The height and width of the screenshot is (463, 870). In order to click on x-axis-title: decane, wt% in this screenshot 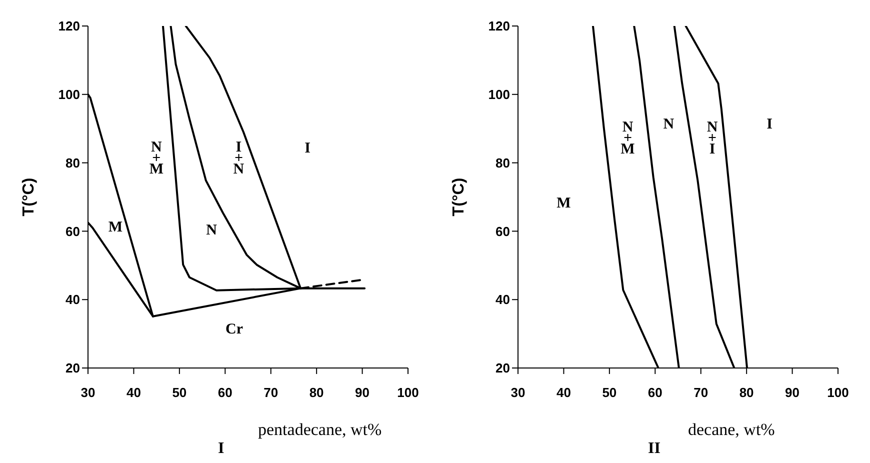, I will do `click(731, 430)`.